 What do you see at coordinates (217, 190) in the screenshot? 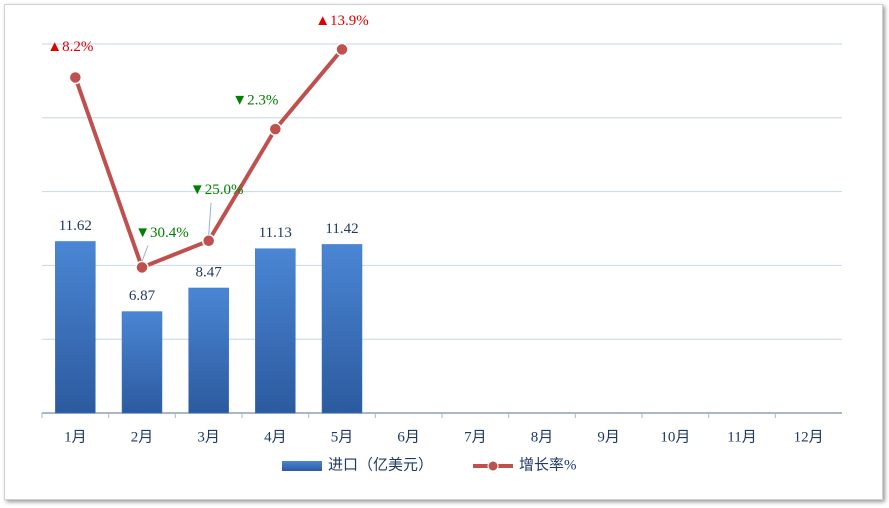
I see `line-value-label: ▼25.0%` at bounding box center [217, 190].